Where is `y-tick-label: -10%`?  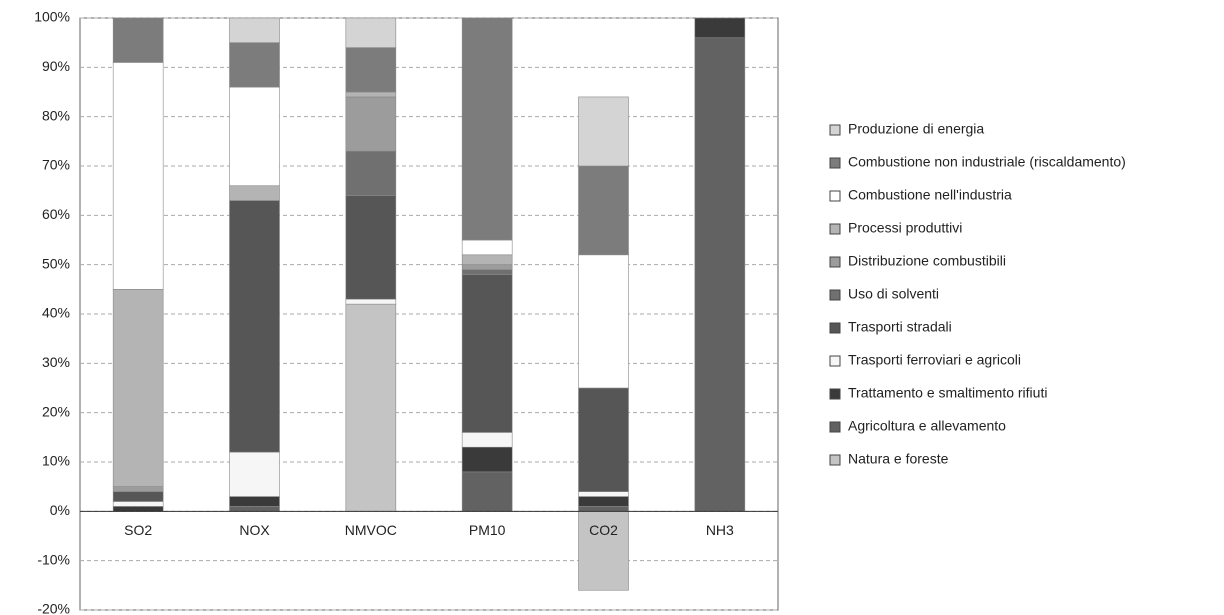
y-tick-label: -10% is located at coordinates (53, 559).